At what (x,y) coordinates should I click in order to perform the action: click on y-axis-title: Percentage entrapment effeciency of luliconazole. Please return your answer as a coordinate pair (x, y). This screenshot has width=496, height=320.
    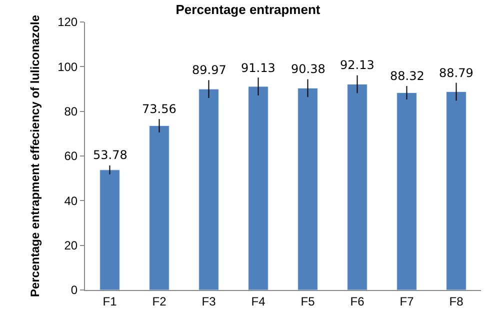
    Looking at the image, I should click on (35, 156).